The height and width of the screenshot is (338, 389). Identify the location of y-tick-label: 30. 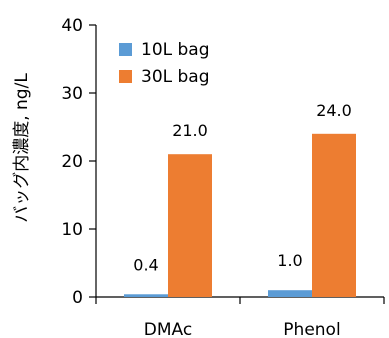
(72, 94).